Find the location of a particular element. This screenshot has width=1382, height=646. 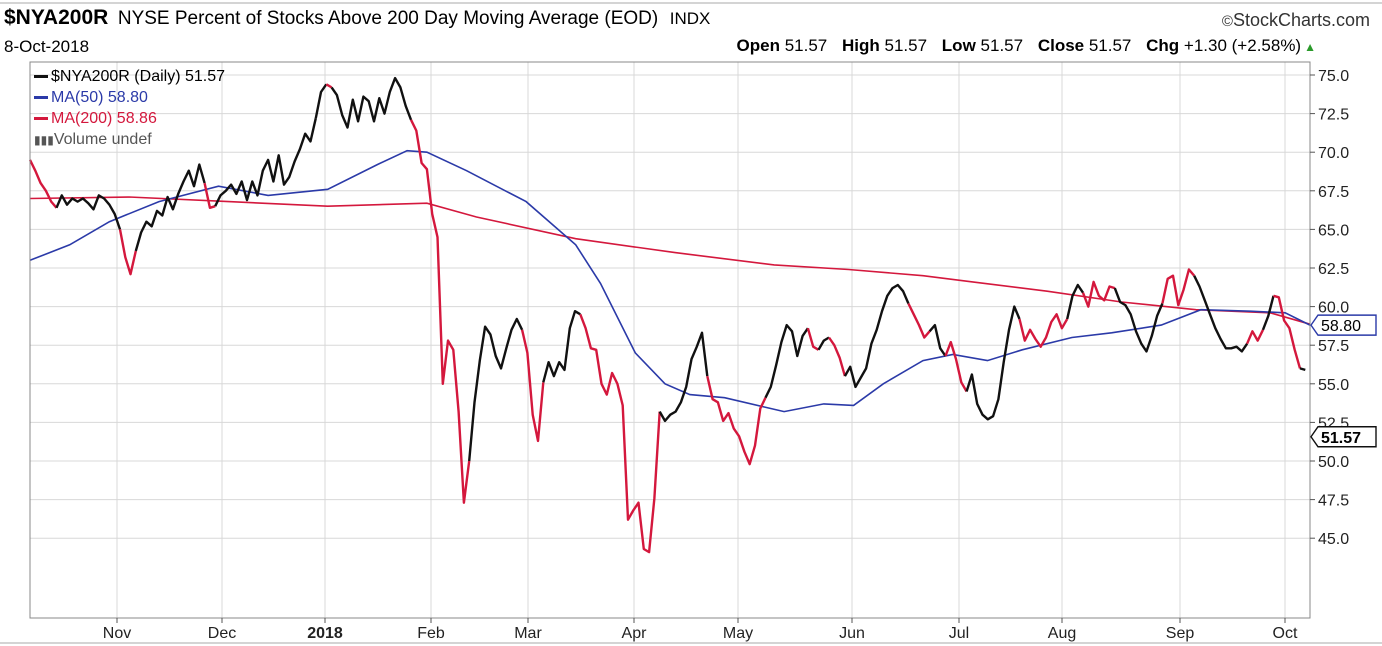

up-arrow-icon: ▲ is located at coordinates (1310, 47).